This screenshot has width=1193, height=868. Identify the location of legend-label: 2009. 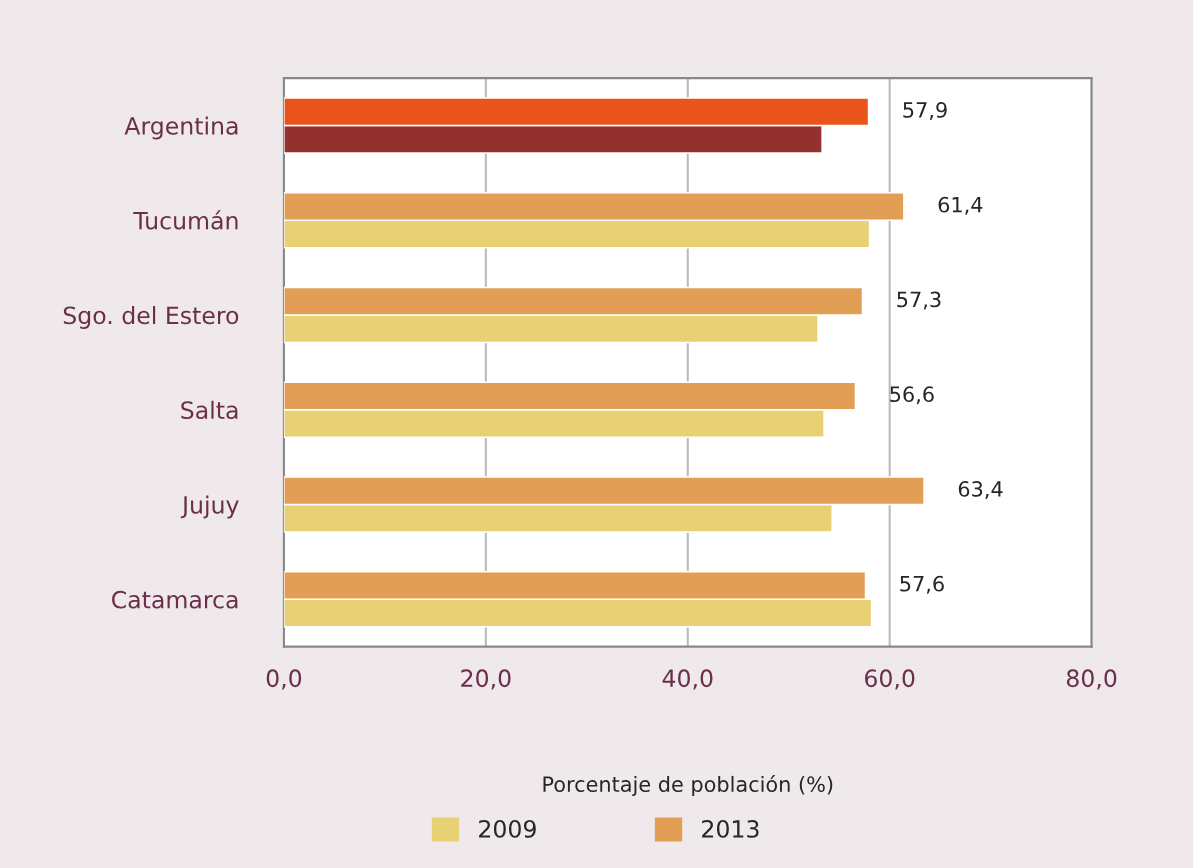
(507, 828).